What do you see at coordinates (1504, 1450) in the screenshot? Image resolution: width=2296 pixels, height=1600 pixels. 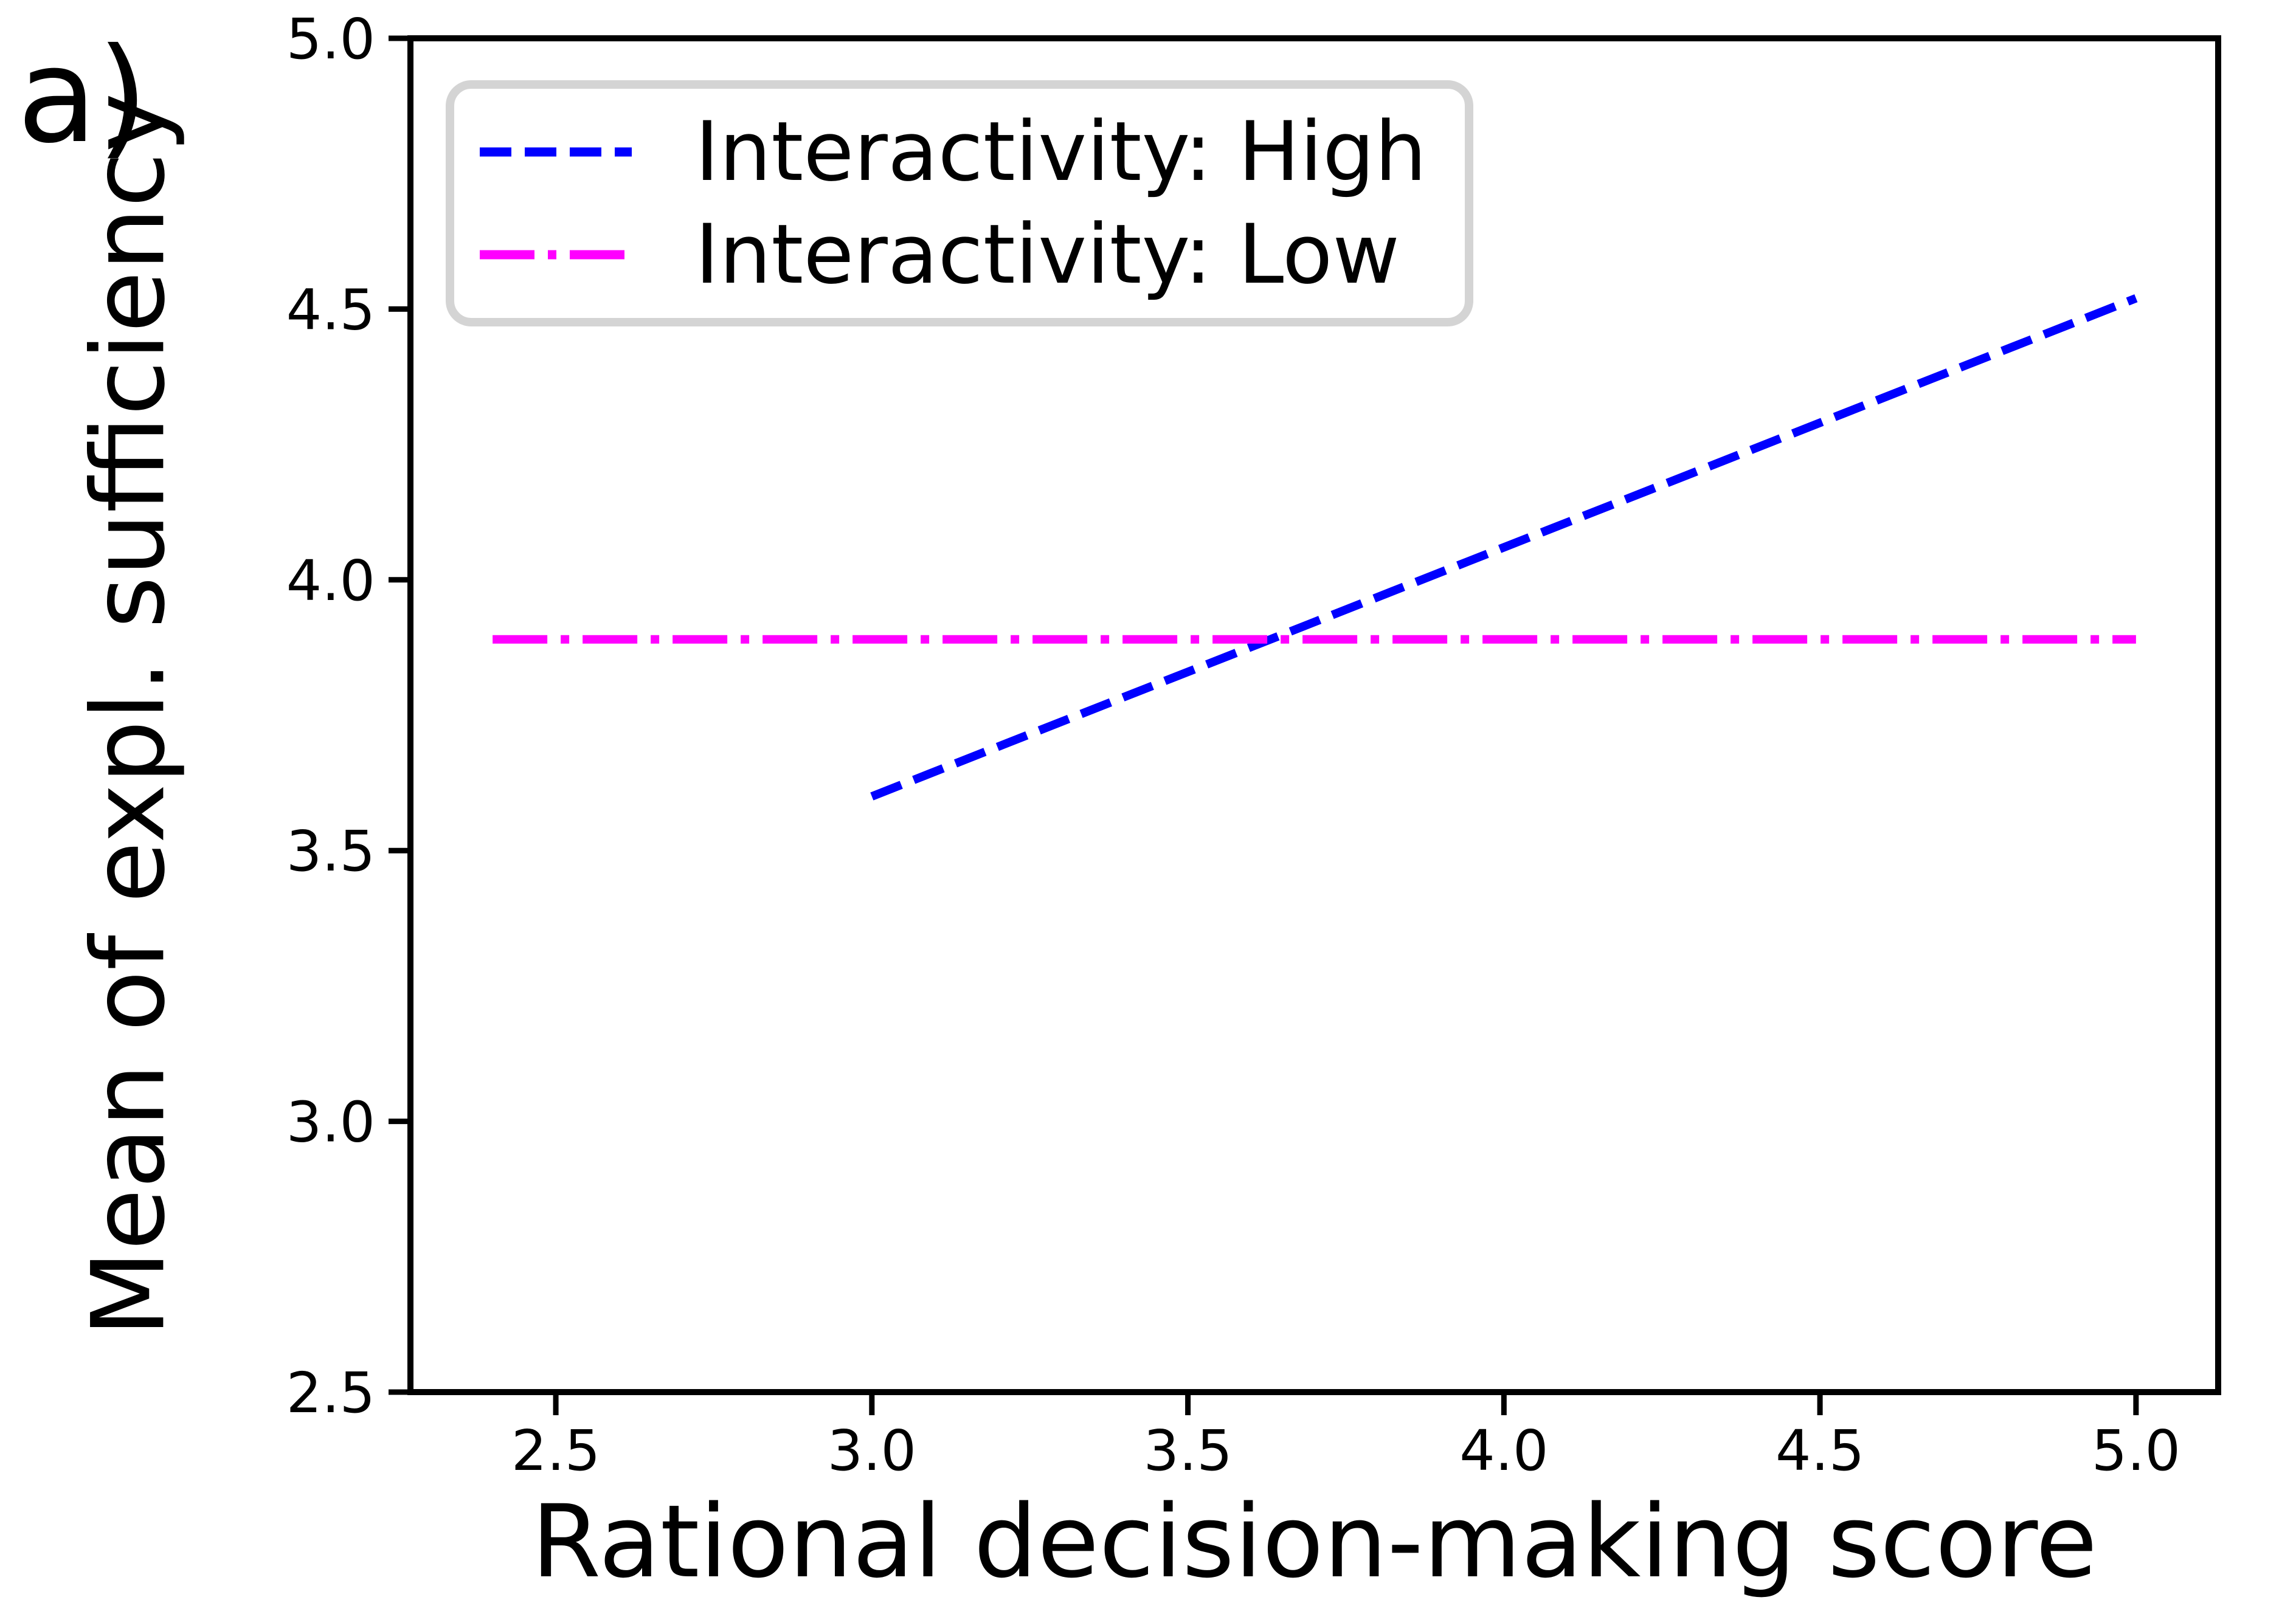 I see `x-tick-label: 4.0` at bounding box center [1504, 1450].